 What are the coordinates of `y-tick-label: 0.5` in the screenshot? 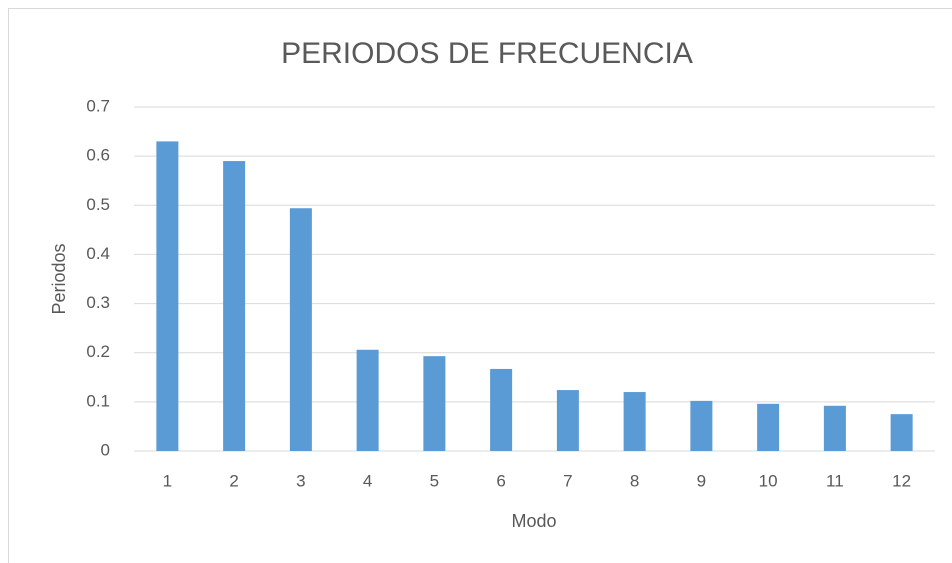 It's located at (98, 204).